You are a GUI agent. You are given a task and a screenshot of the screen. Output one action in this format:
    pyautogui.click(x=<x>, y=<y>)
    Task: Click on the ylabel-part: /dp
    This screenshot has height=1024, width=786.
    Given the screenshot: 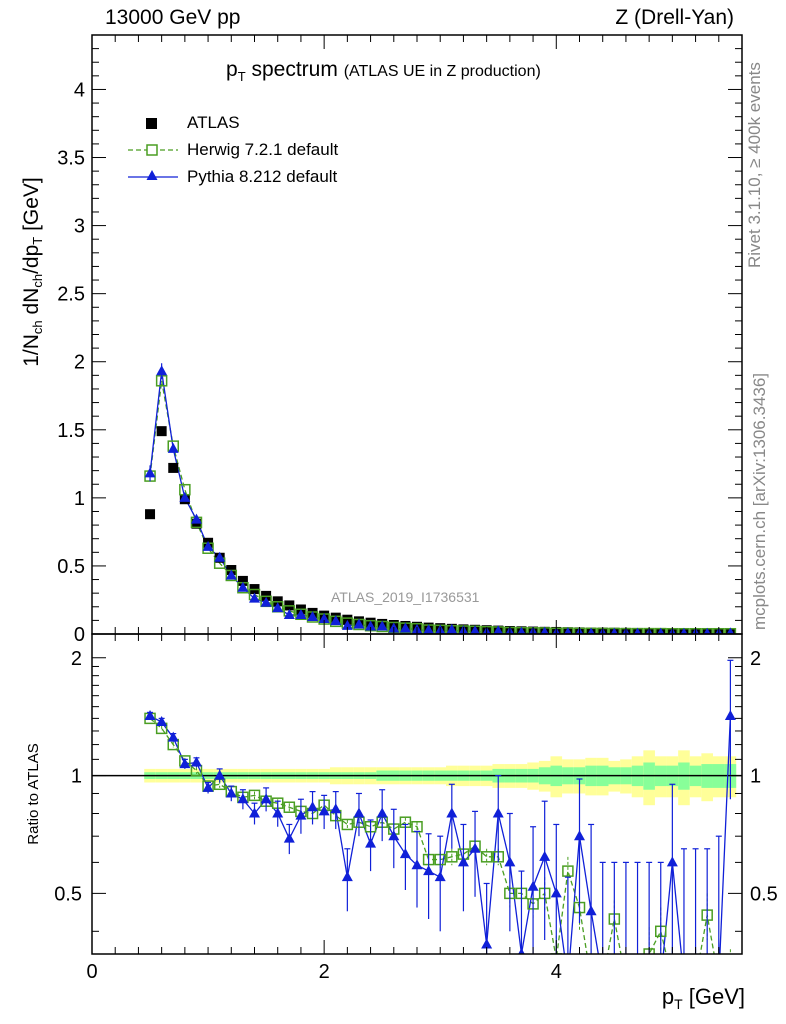 What is the action you would take?
    pyautogui.click(x=31, y=259)
    